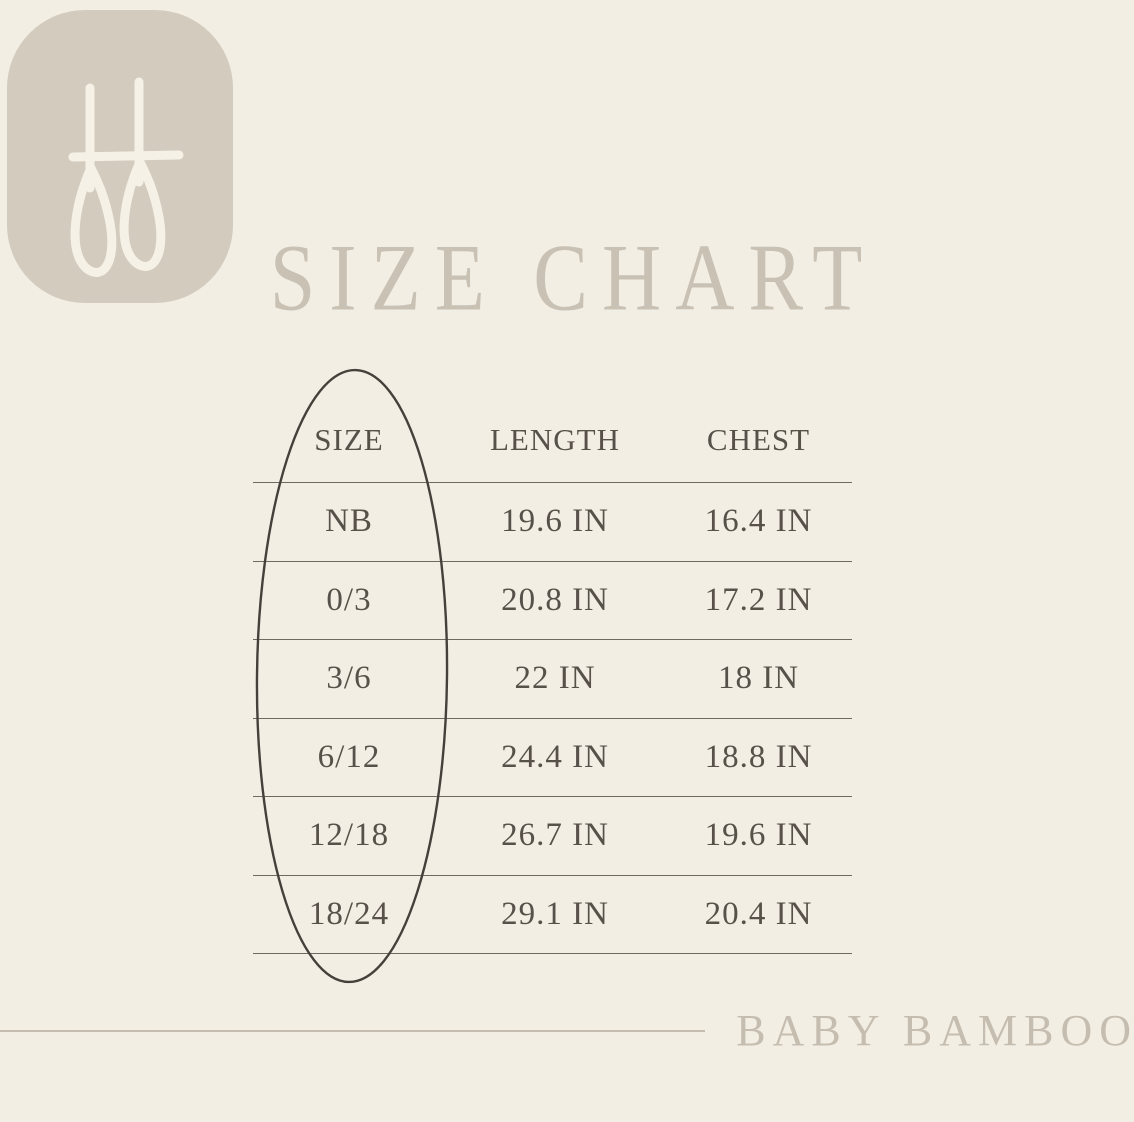 This screenshot has height=1122, width=1134. Describe the element at coordinates (349, 756) in the screenshot. I see `size-cell: 6/12` at that location.